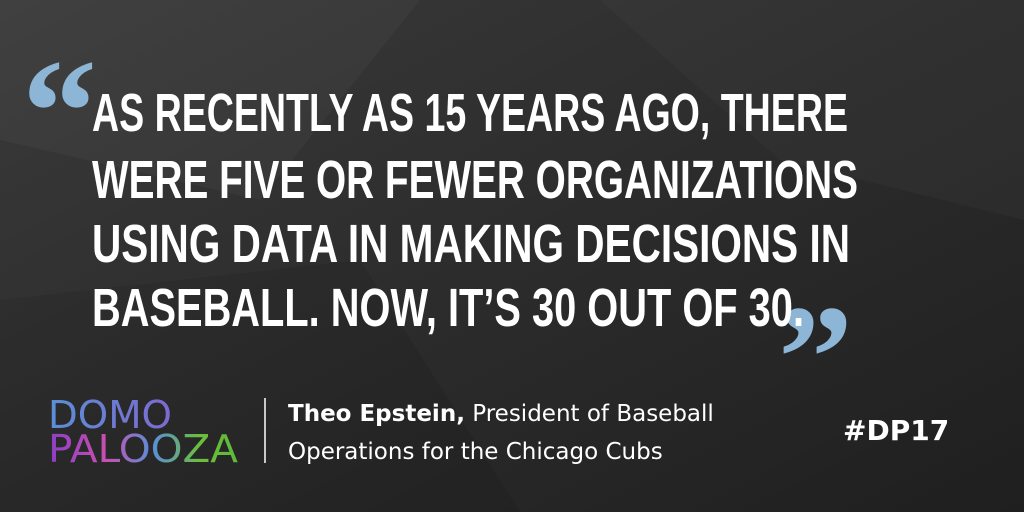  What do you see at coordinates (475, 180) in the screenshot?
I see `quote-line: WERE FIVE OR FEWER ORGANIZATIONS` at bounding box center [475, 180].